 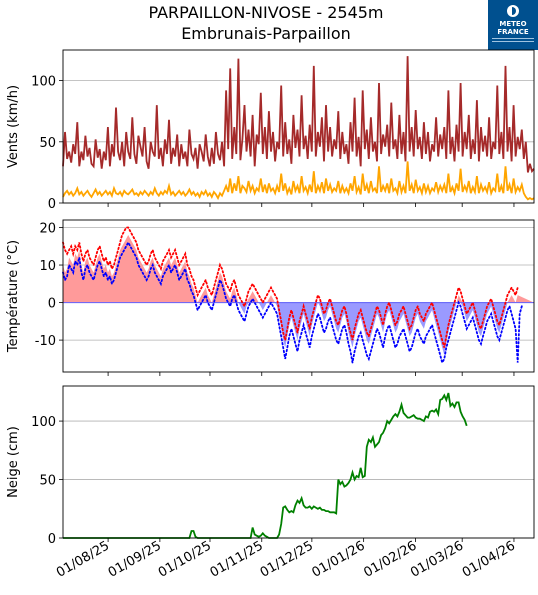 What do you see at coordinates (489, 559) in the screenshot?
I see `x-tick-label: 01/04/26` at bounding box center [489, 559].